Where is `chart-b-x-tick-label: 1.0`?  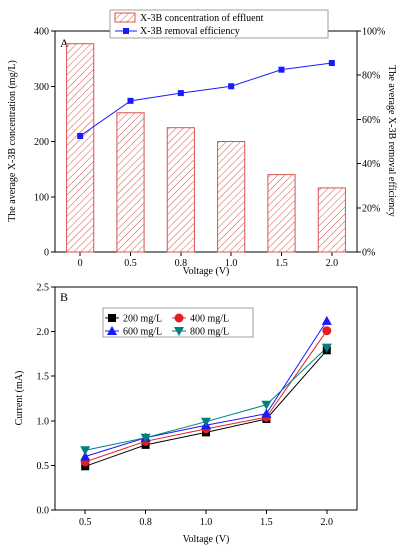 chart-b-x-tick-label: 1.0 is located at coordinates (206, 522).